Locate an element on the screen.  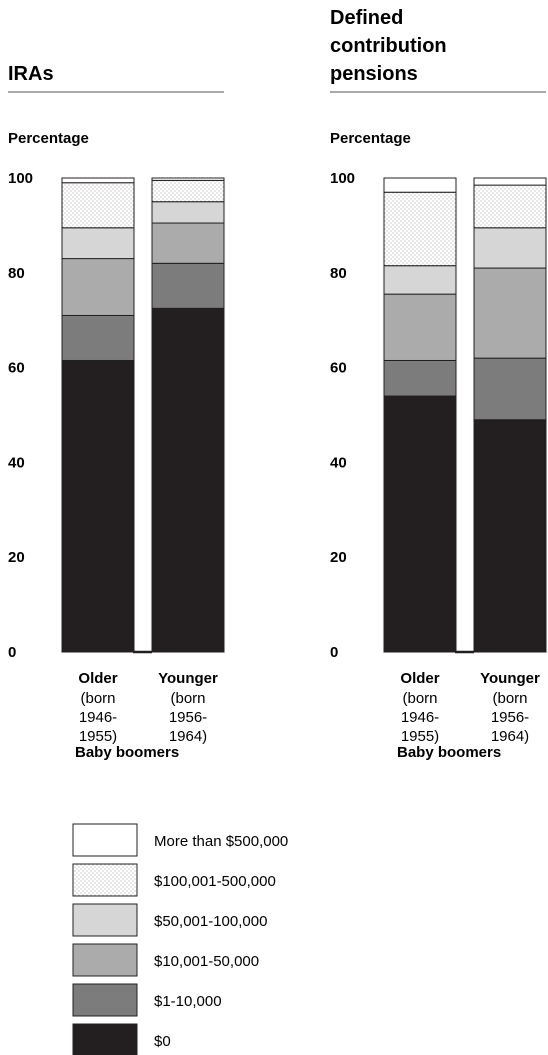
chart-title: Defined contribution pensions is located at coordinates (391, 46).